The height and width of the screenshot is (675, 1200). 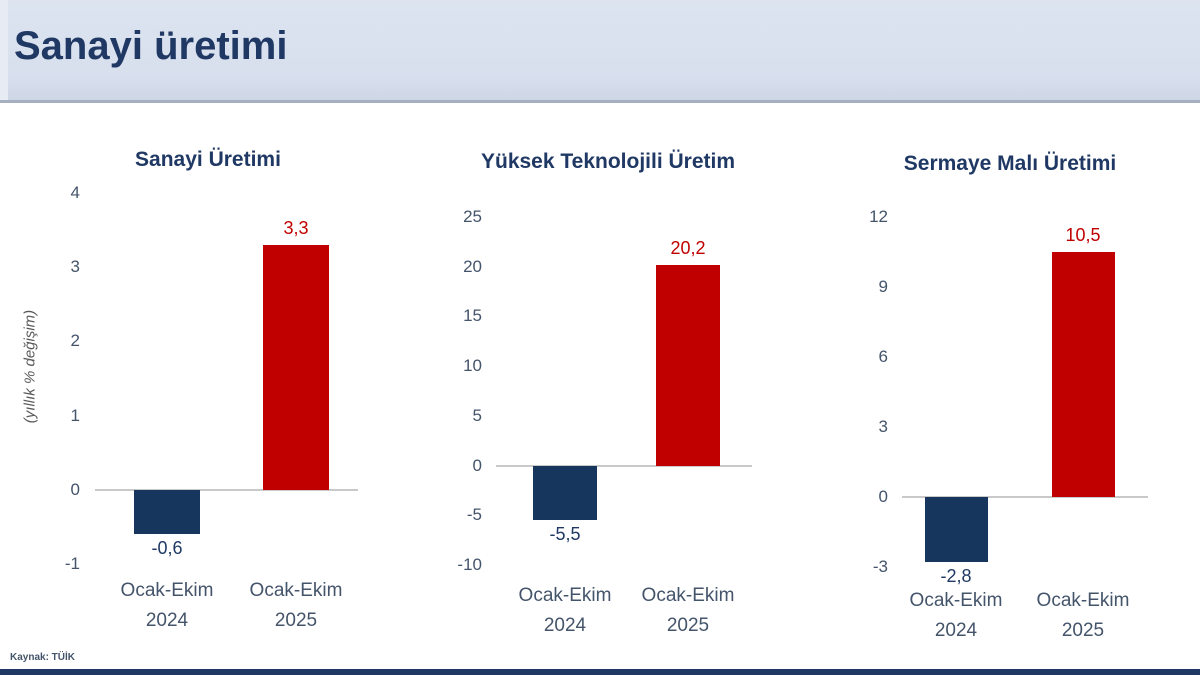 What do you see at coordinates (472, 366) in the screenshot?
I see `y-tick-label: 10` at bounding box center [472, 366].